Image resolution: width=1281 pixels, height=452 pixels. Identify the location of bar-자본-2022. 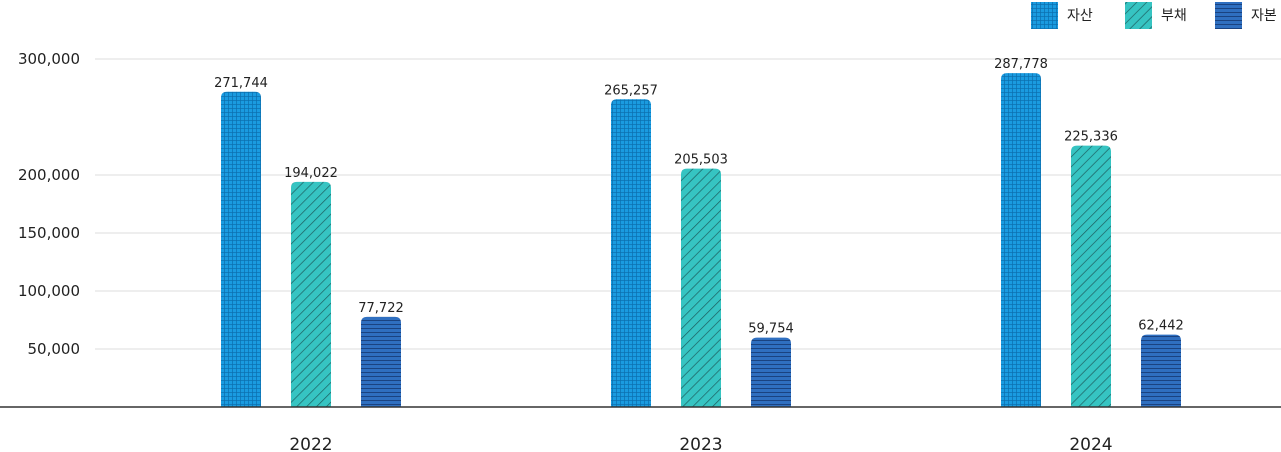
(381, 361).